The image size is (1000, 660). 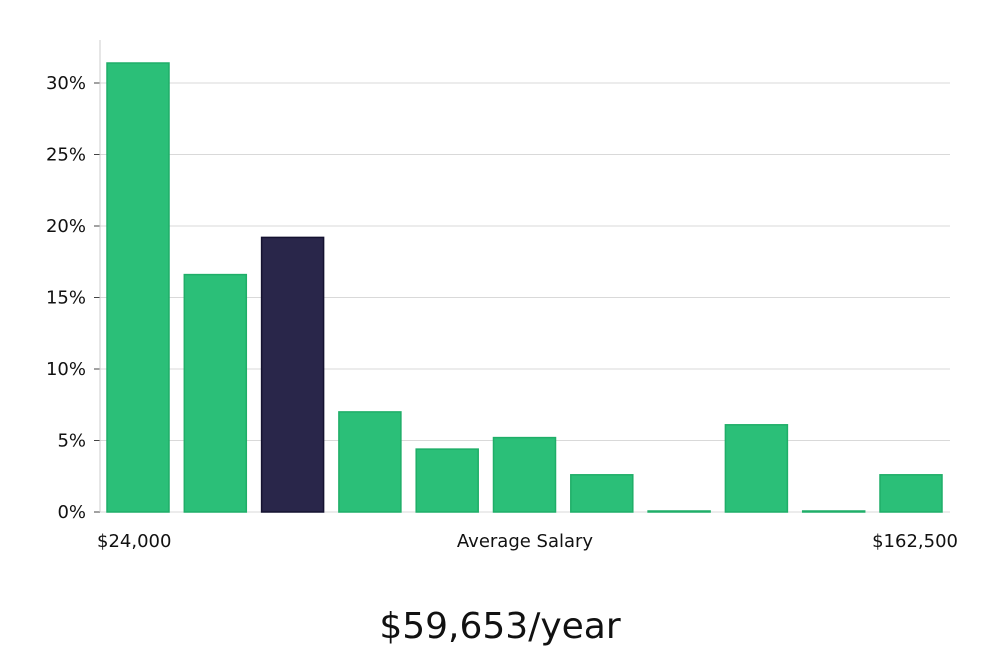 What do you see at coordinates (66, 226) in the screenshot?
I see `y-tick-label: 20%` at bounding box center [66, 226].